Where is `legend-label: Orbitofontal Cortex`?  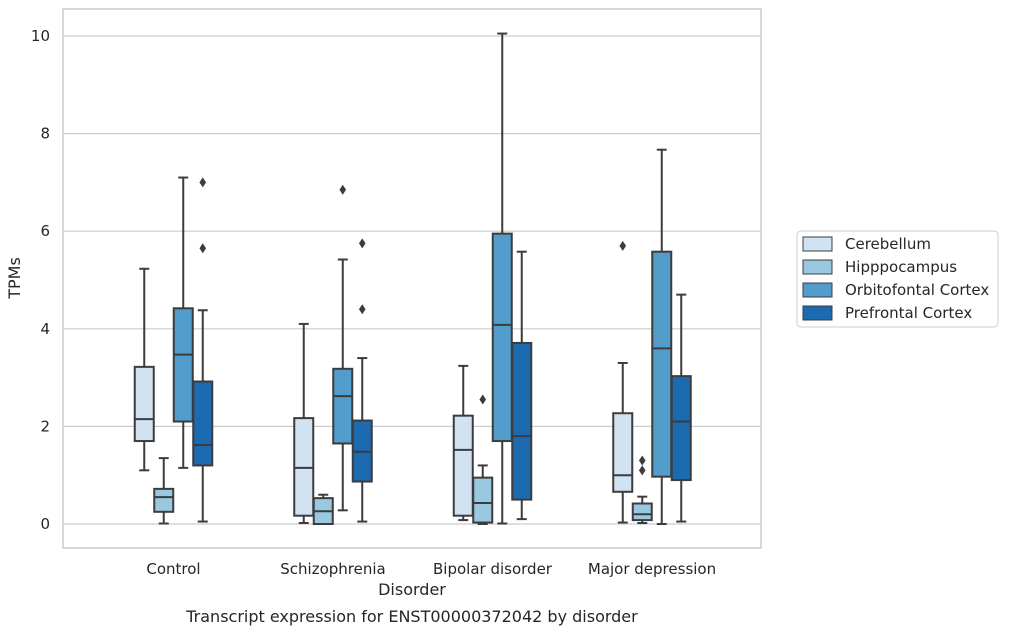
legend-label: Orbitofontal Cortex is located at coordinates (917, 290).